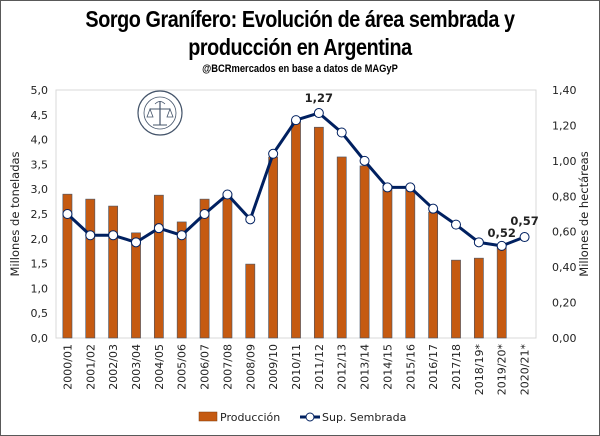 This screenshot has width=600, height=436. What do you see at coordinates (433, 367) in the screenshot?
I see `x-tick-label: 2016/17` at bounding box center [433, 367].